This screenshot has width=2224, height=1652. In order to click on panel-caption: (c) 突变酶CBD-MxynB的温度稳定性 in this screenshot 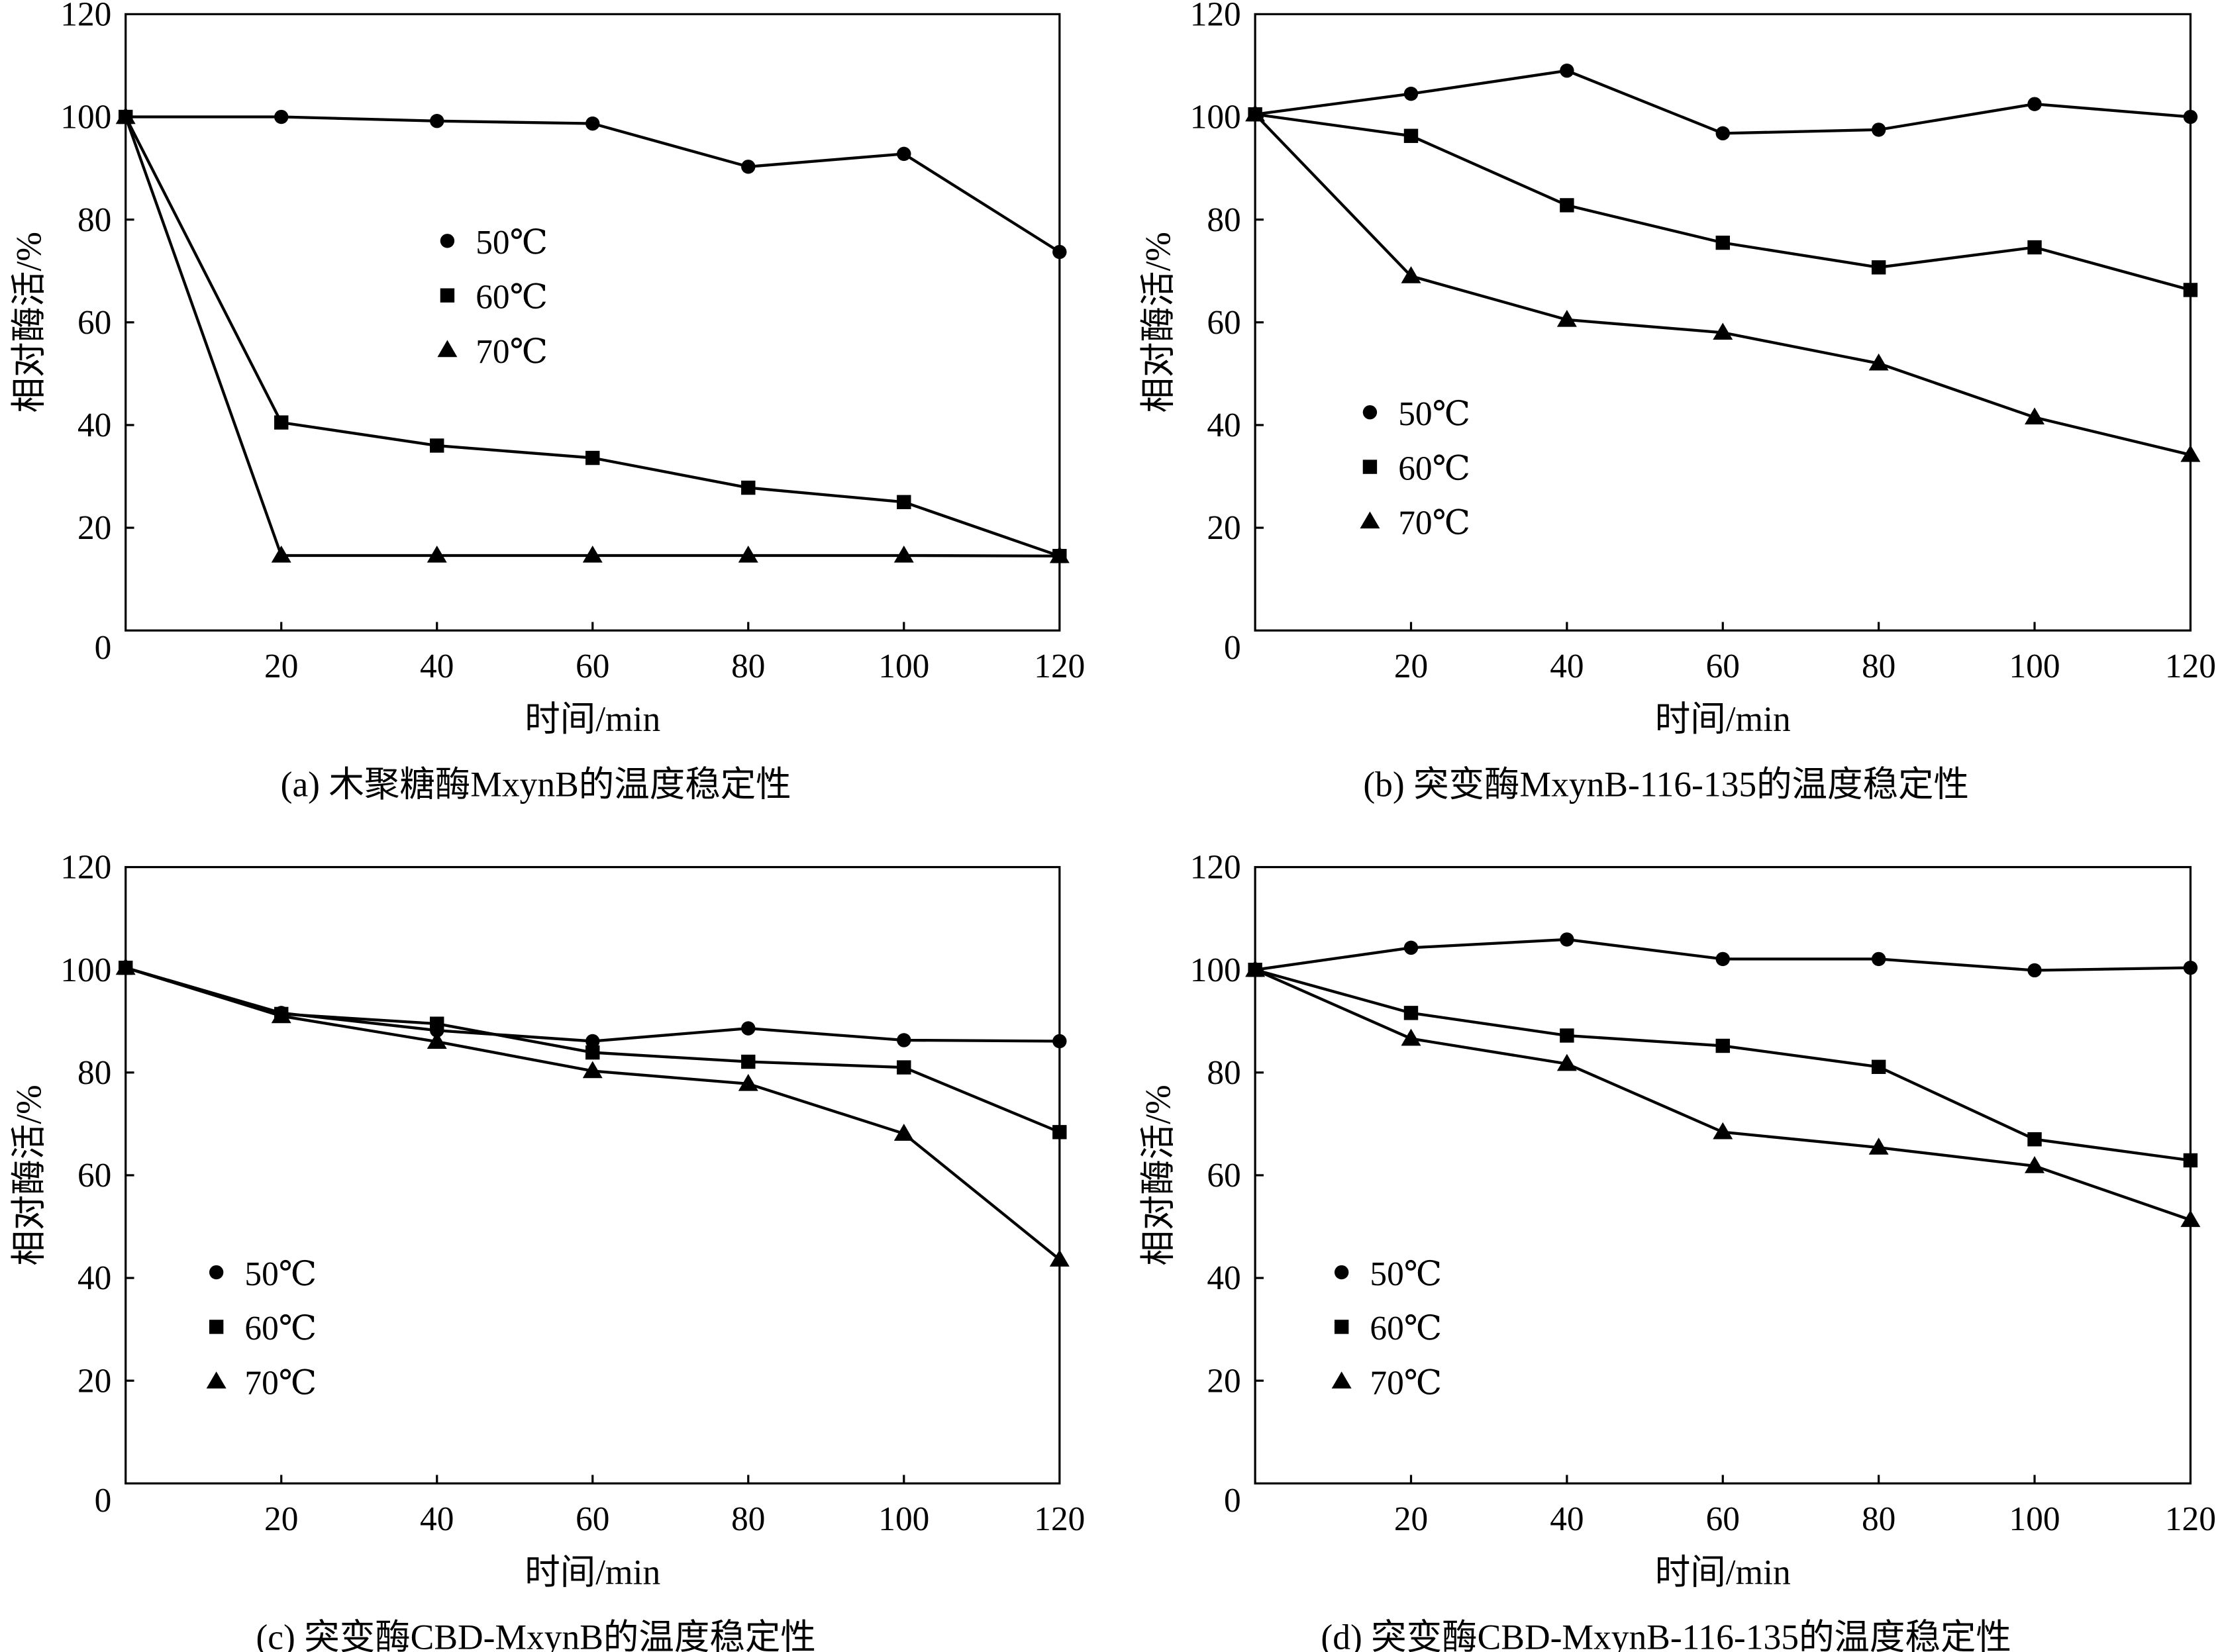, I will do `click(536, 1635)`.